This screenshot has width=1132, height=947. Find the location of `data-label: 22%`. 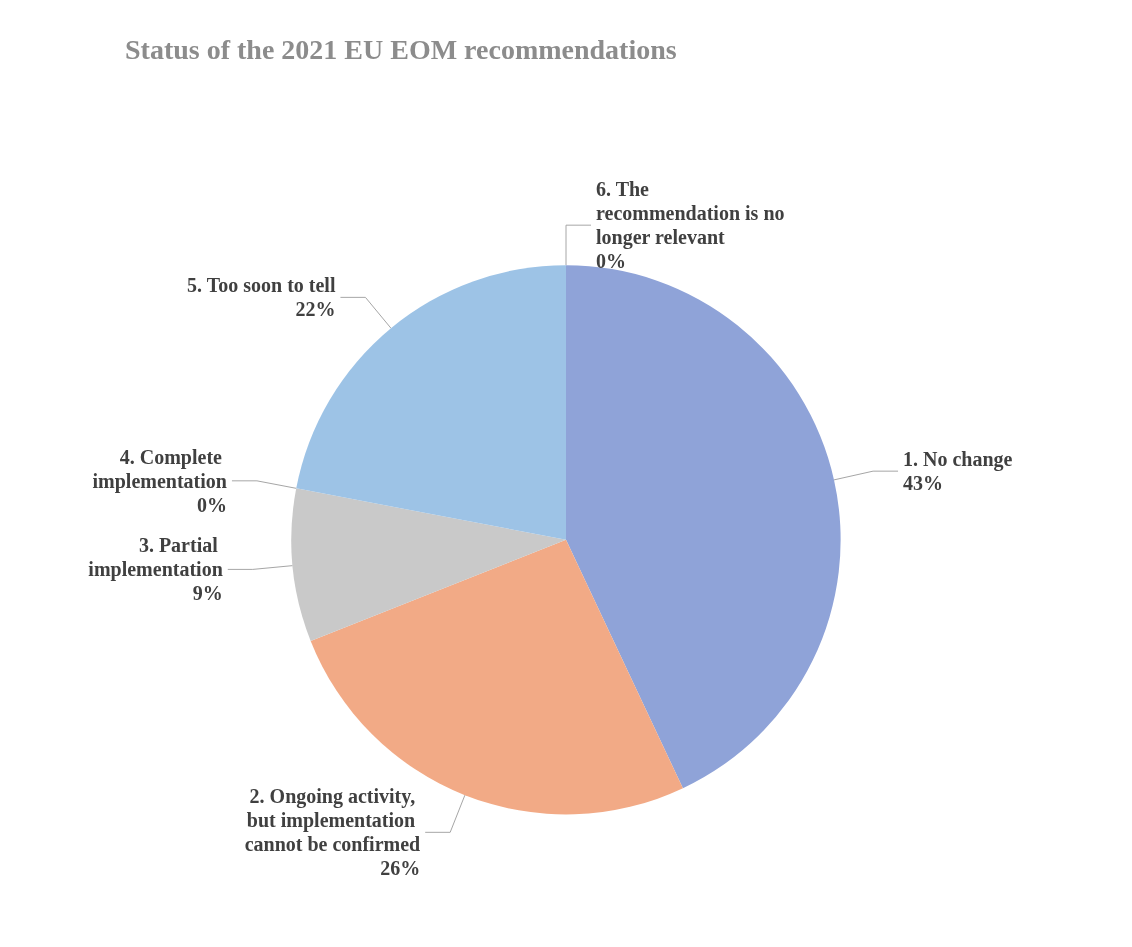

data-label: 22% is located at coordinates (315, 309).